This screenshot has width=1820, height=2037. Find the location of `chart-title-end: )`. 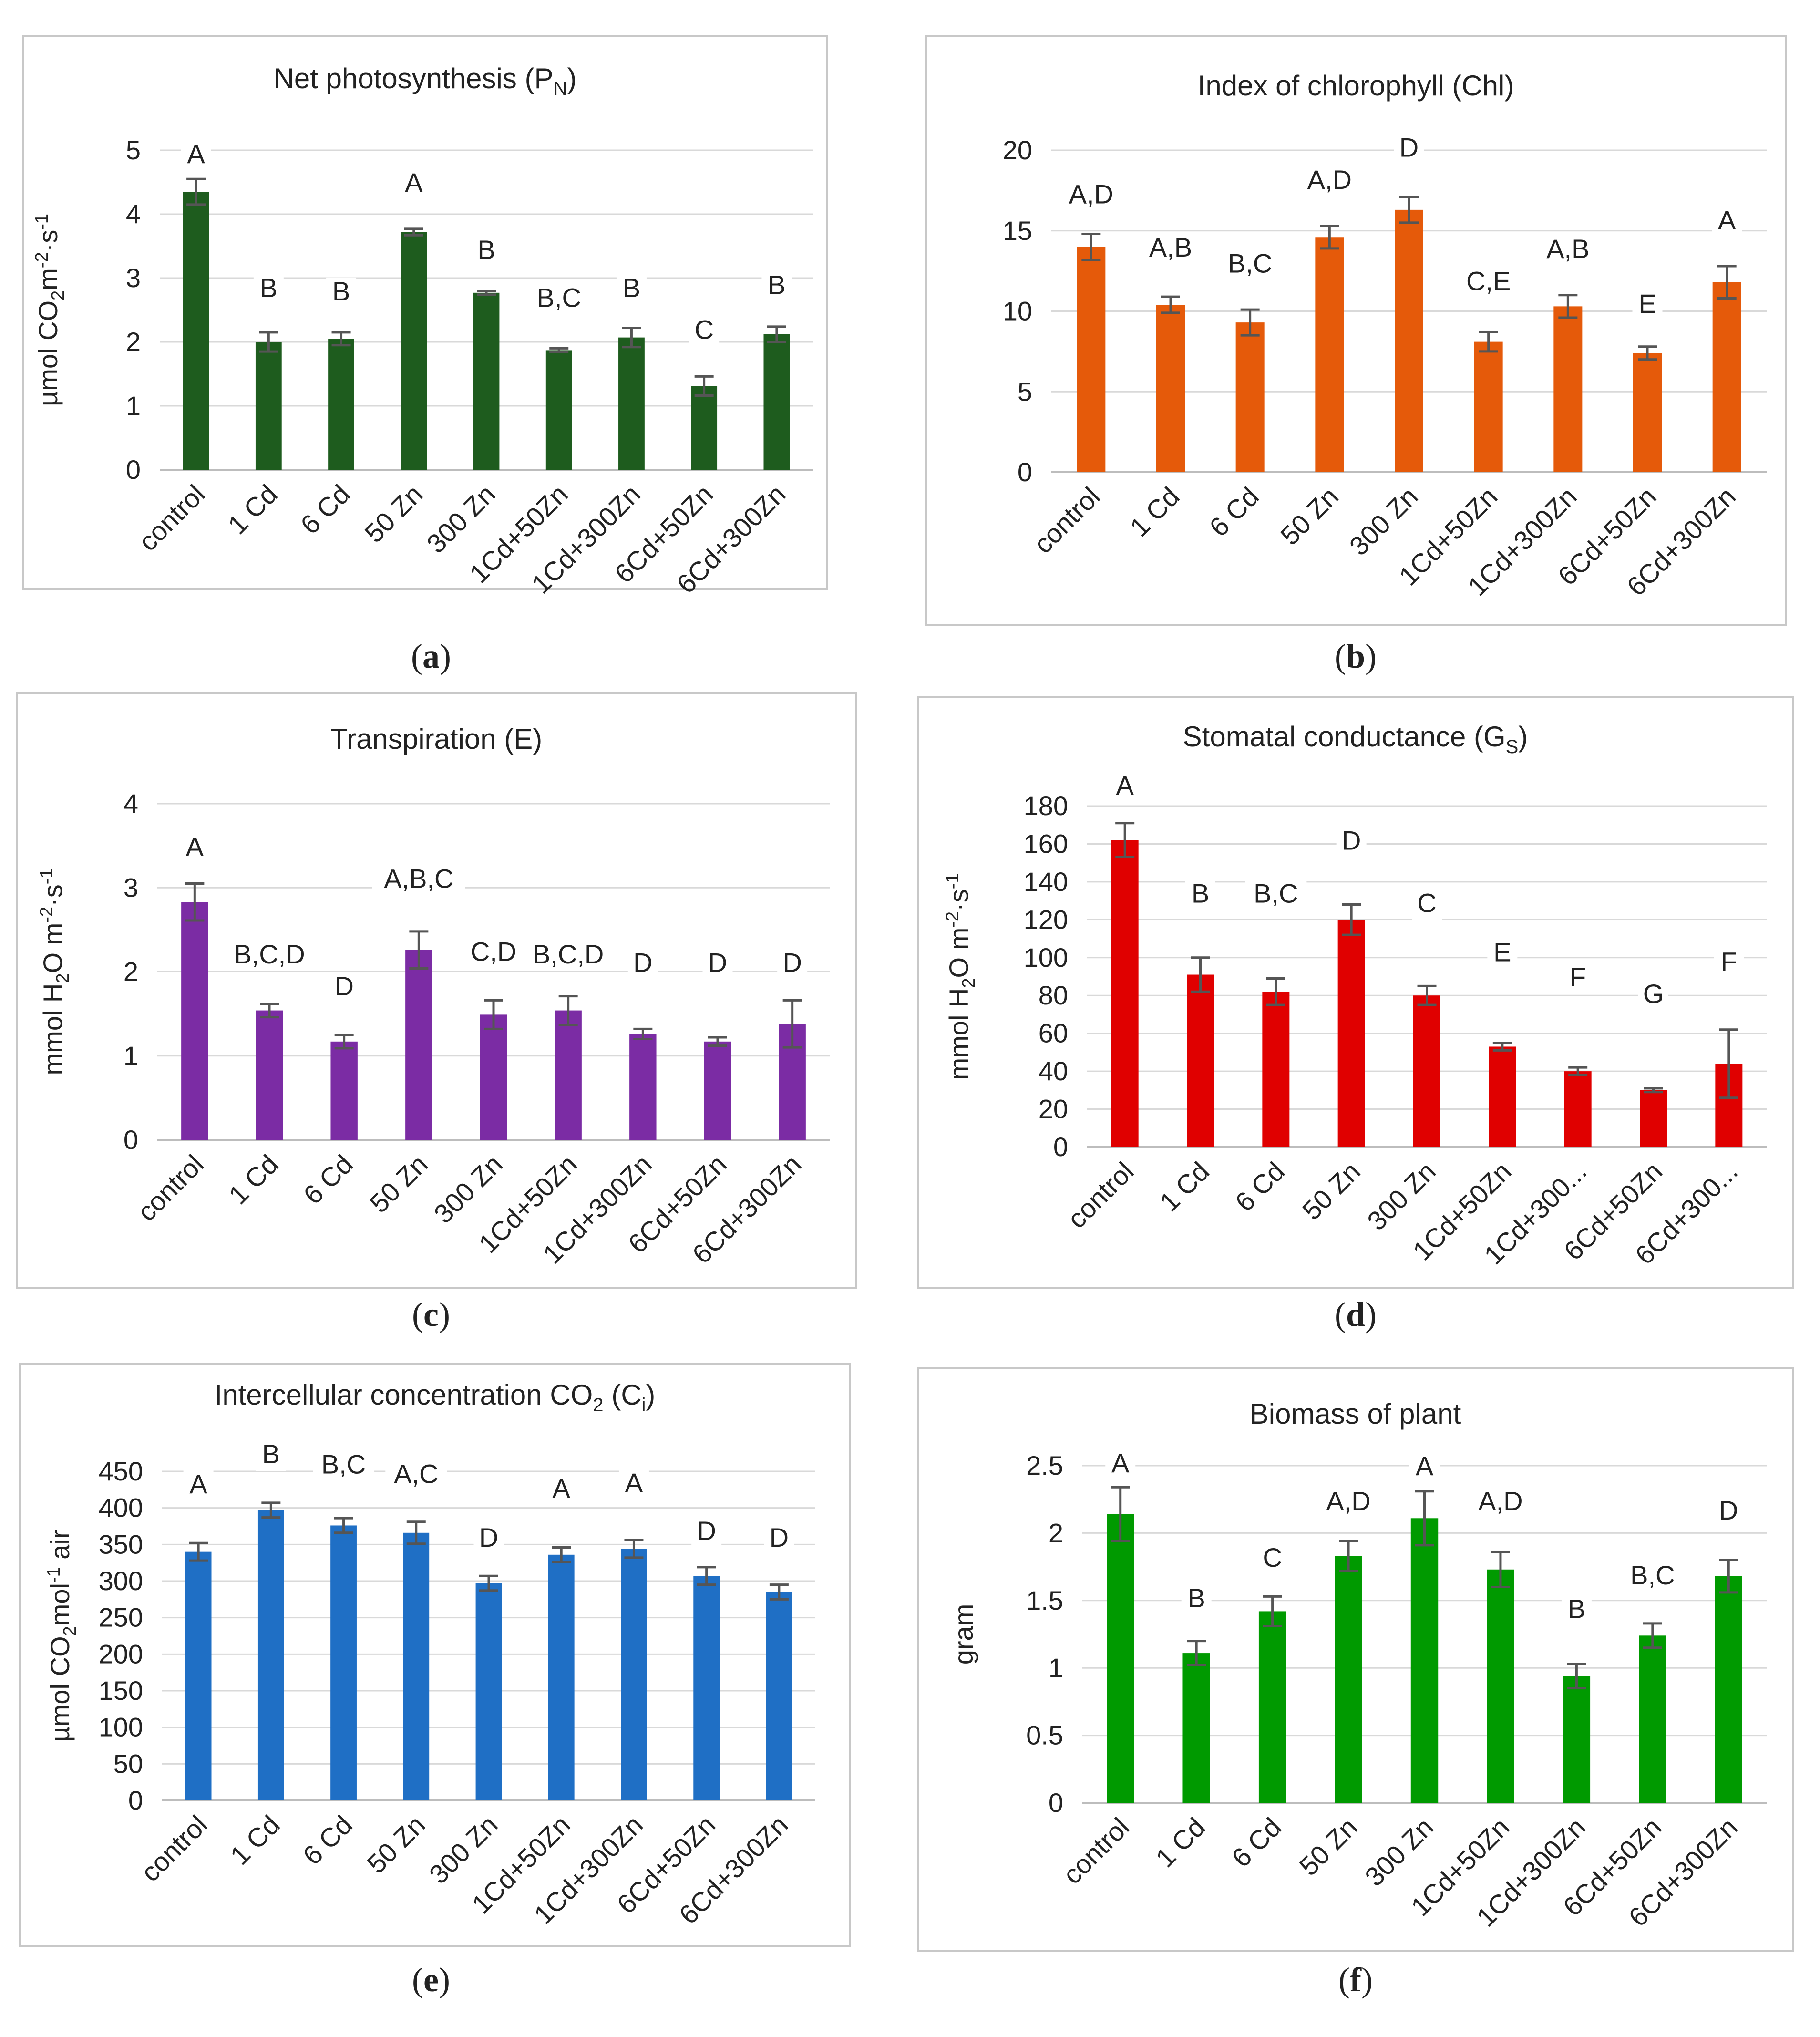

chart-title-end: ) is located at coordinates (571, 78).